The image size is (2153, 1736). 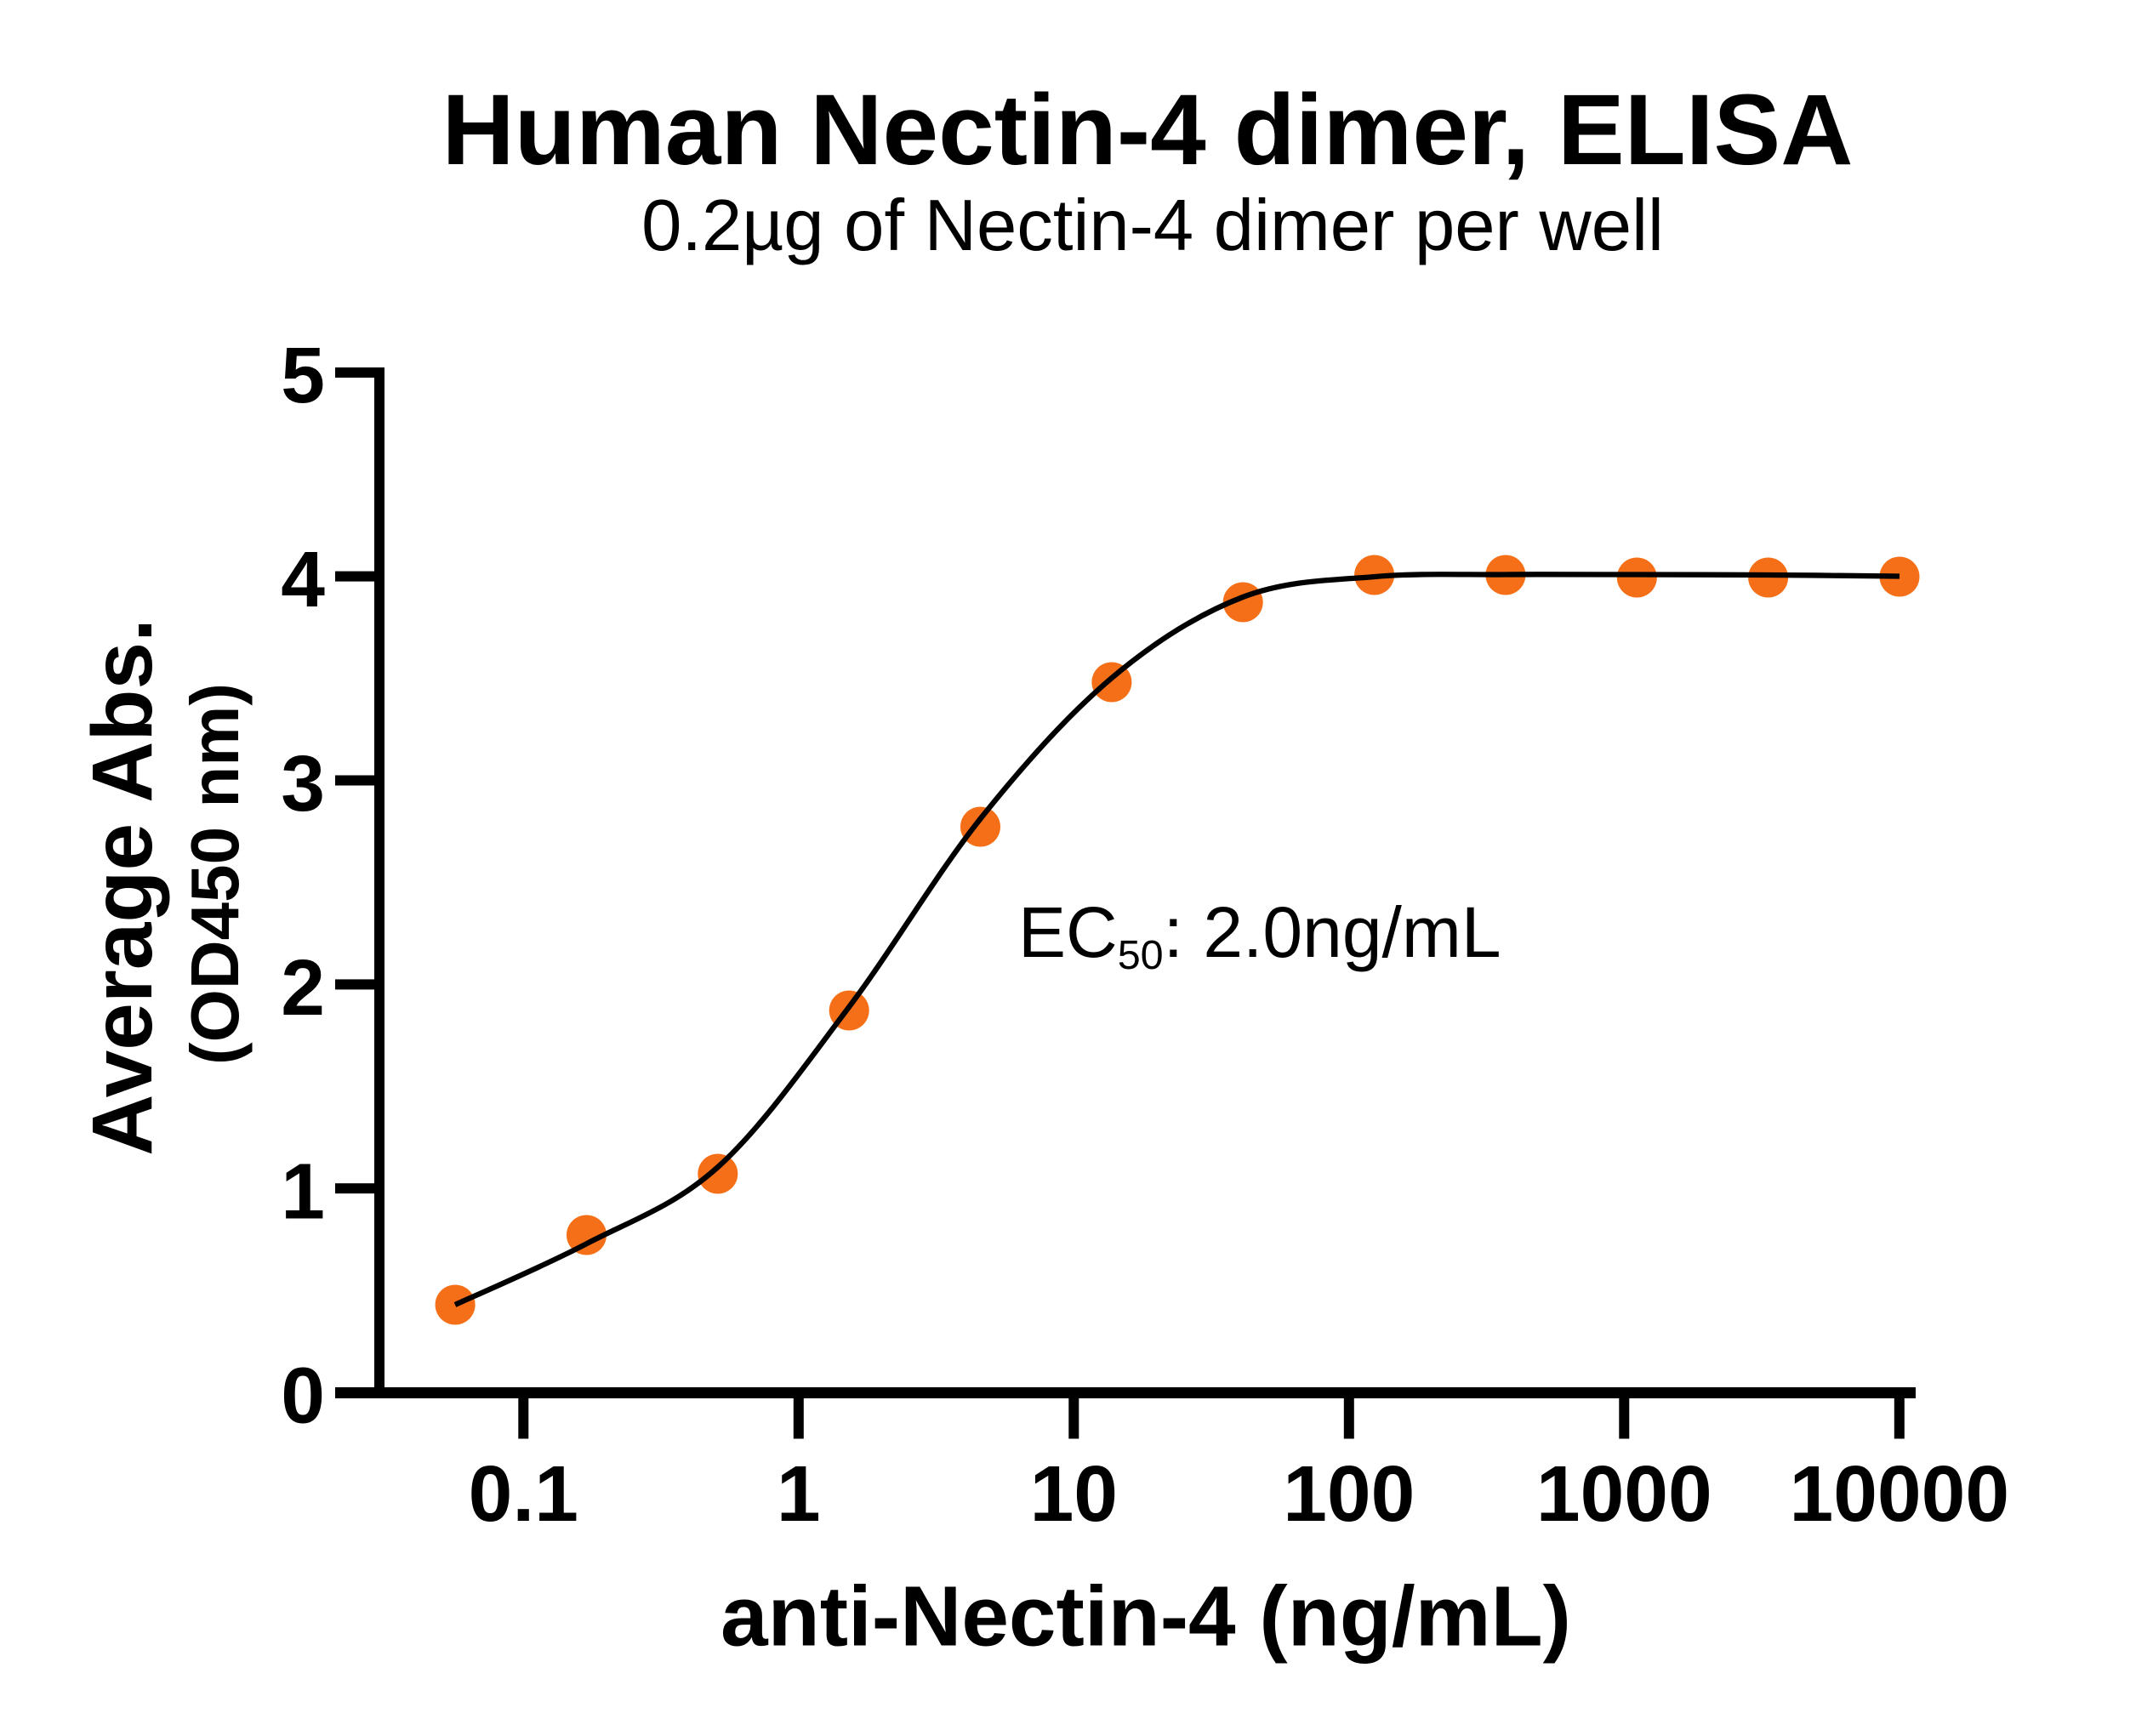 What do you see at coordinates (1259, 935) in the screenshot?
I see `svg-text: EC50: 2.0ng/mL` at bounding box center [1259, 935].